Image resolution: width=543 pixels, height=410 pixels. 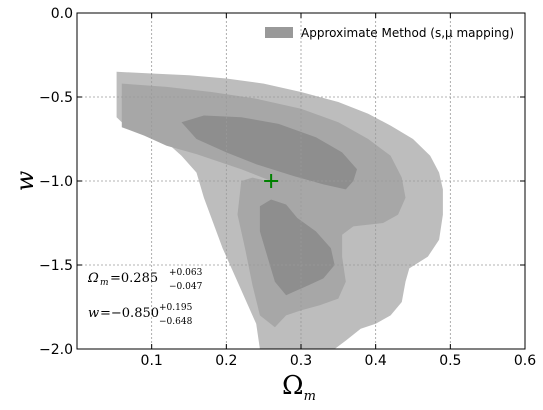 I want to click on y-axis-label-text: w, so click(x=25, y=180).